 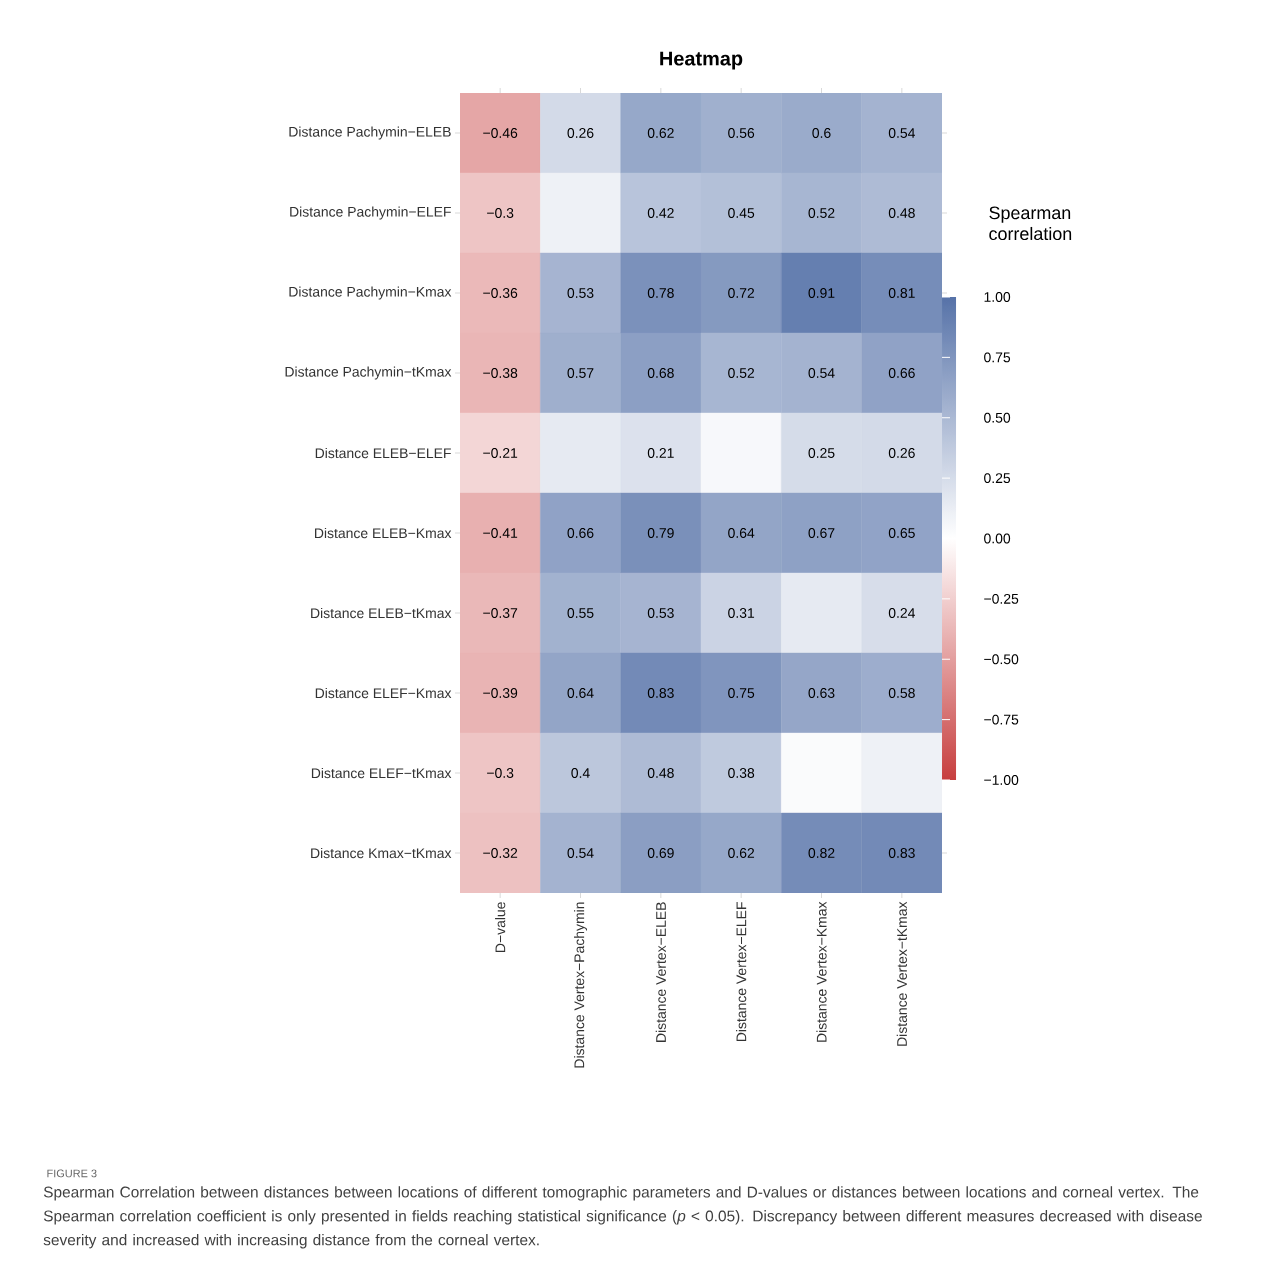 What do you see at coordinates (901, 293) in the screenshot?
I see `data-label: 0.81` at bounding box center [901, 293].